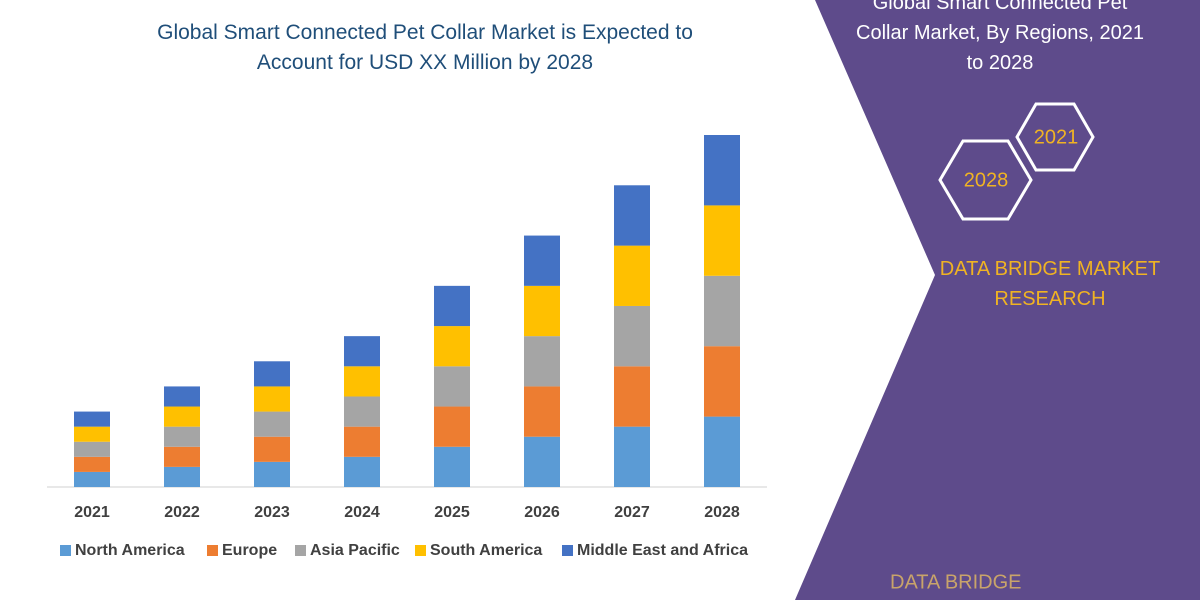 Image resolution: width=1200 pixels, height=600 pixels. I want to click on legend-label: South America, so click(486, 550).